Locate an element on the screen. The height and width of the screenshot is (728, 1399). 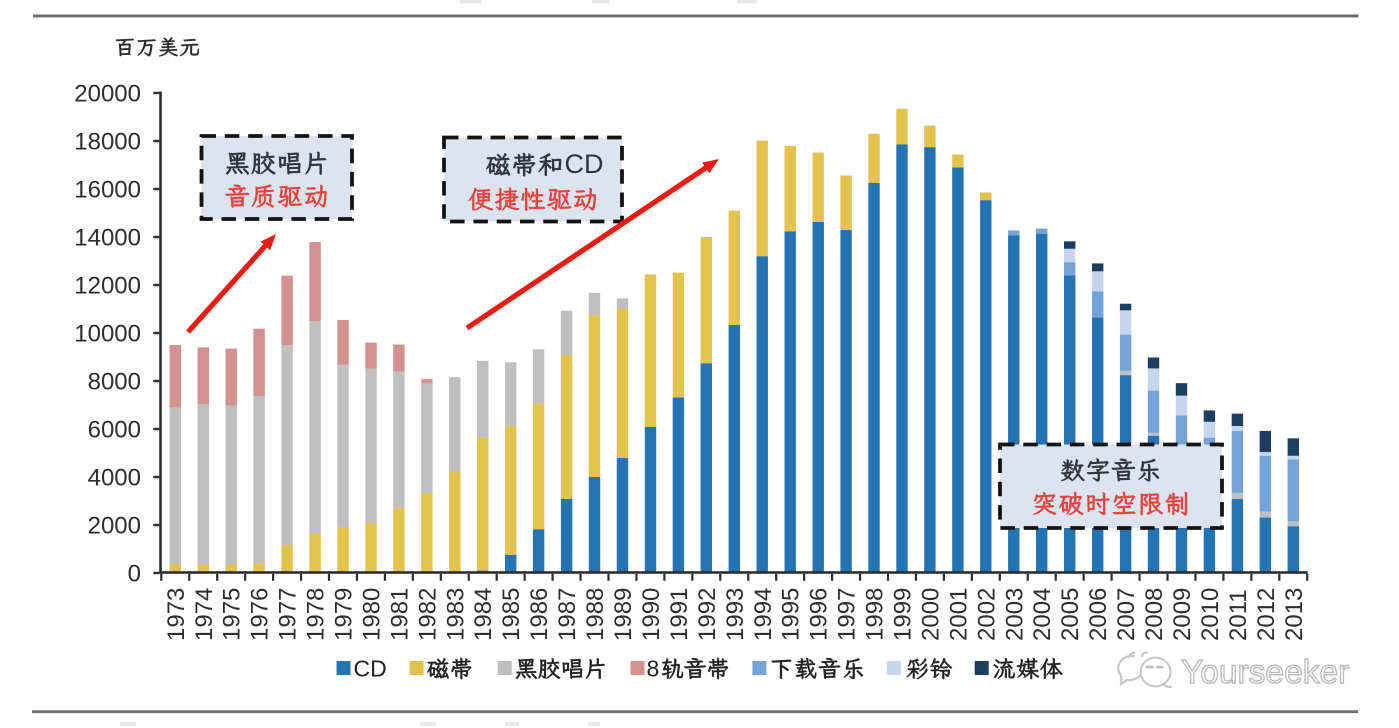
svg-text: 2008 is located at coordinates (1154, 614).